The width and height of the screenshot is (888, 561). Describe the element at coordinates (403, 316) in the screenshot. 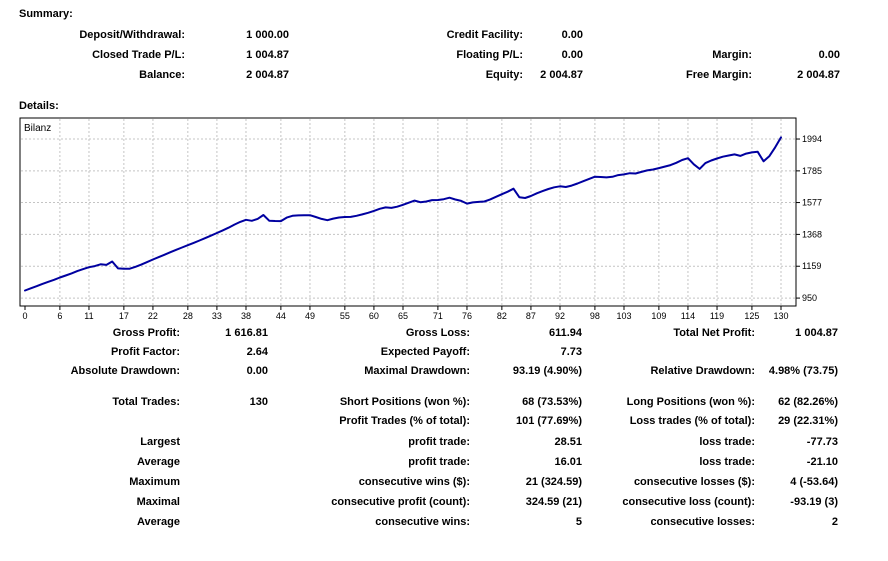

I see `x-axis-tick-label: 65` at that location.